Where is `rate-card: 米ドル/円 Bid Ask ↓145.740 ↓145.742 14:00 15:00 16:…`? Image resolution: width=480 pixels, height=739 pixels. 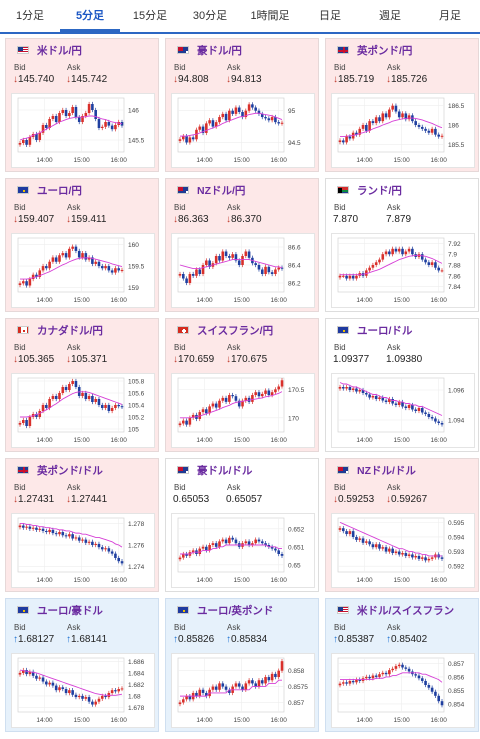 rate-card: 米ドル/円 Bid Ask ↓145.740 ↓145.742 14:00 15:00 16:… is located at coordinates (82, 105).